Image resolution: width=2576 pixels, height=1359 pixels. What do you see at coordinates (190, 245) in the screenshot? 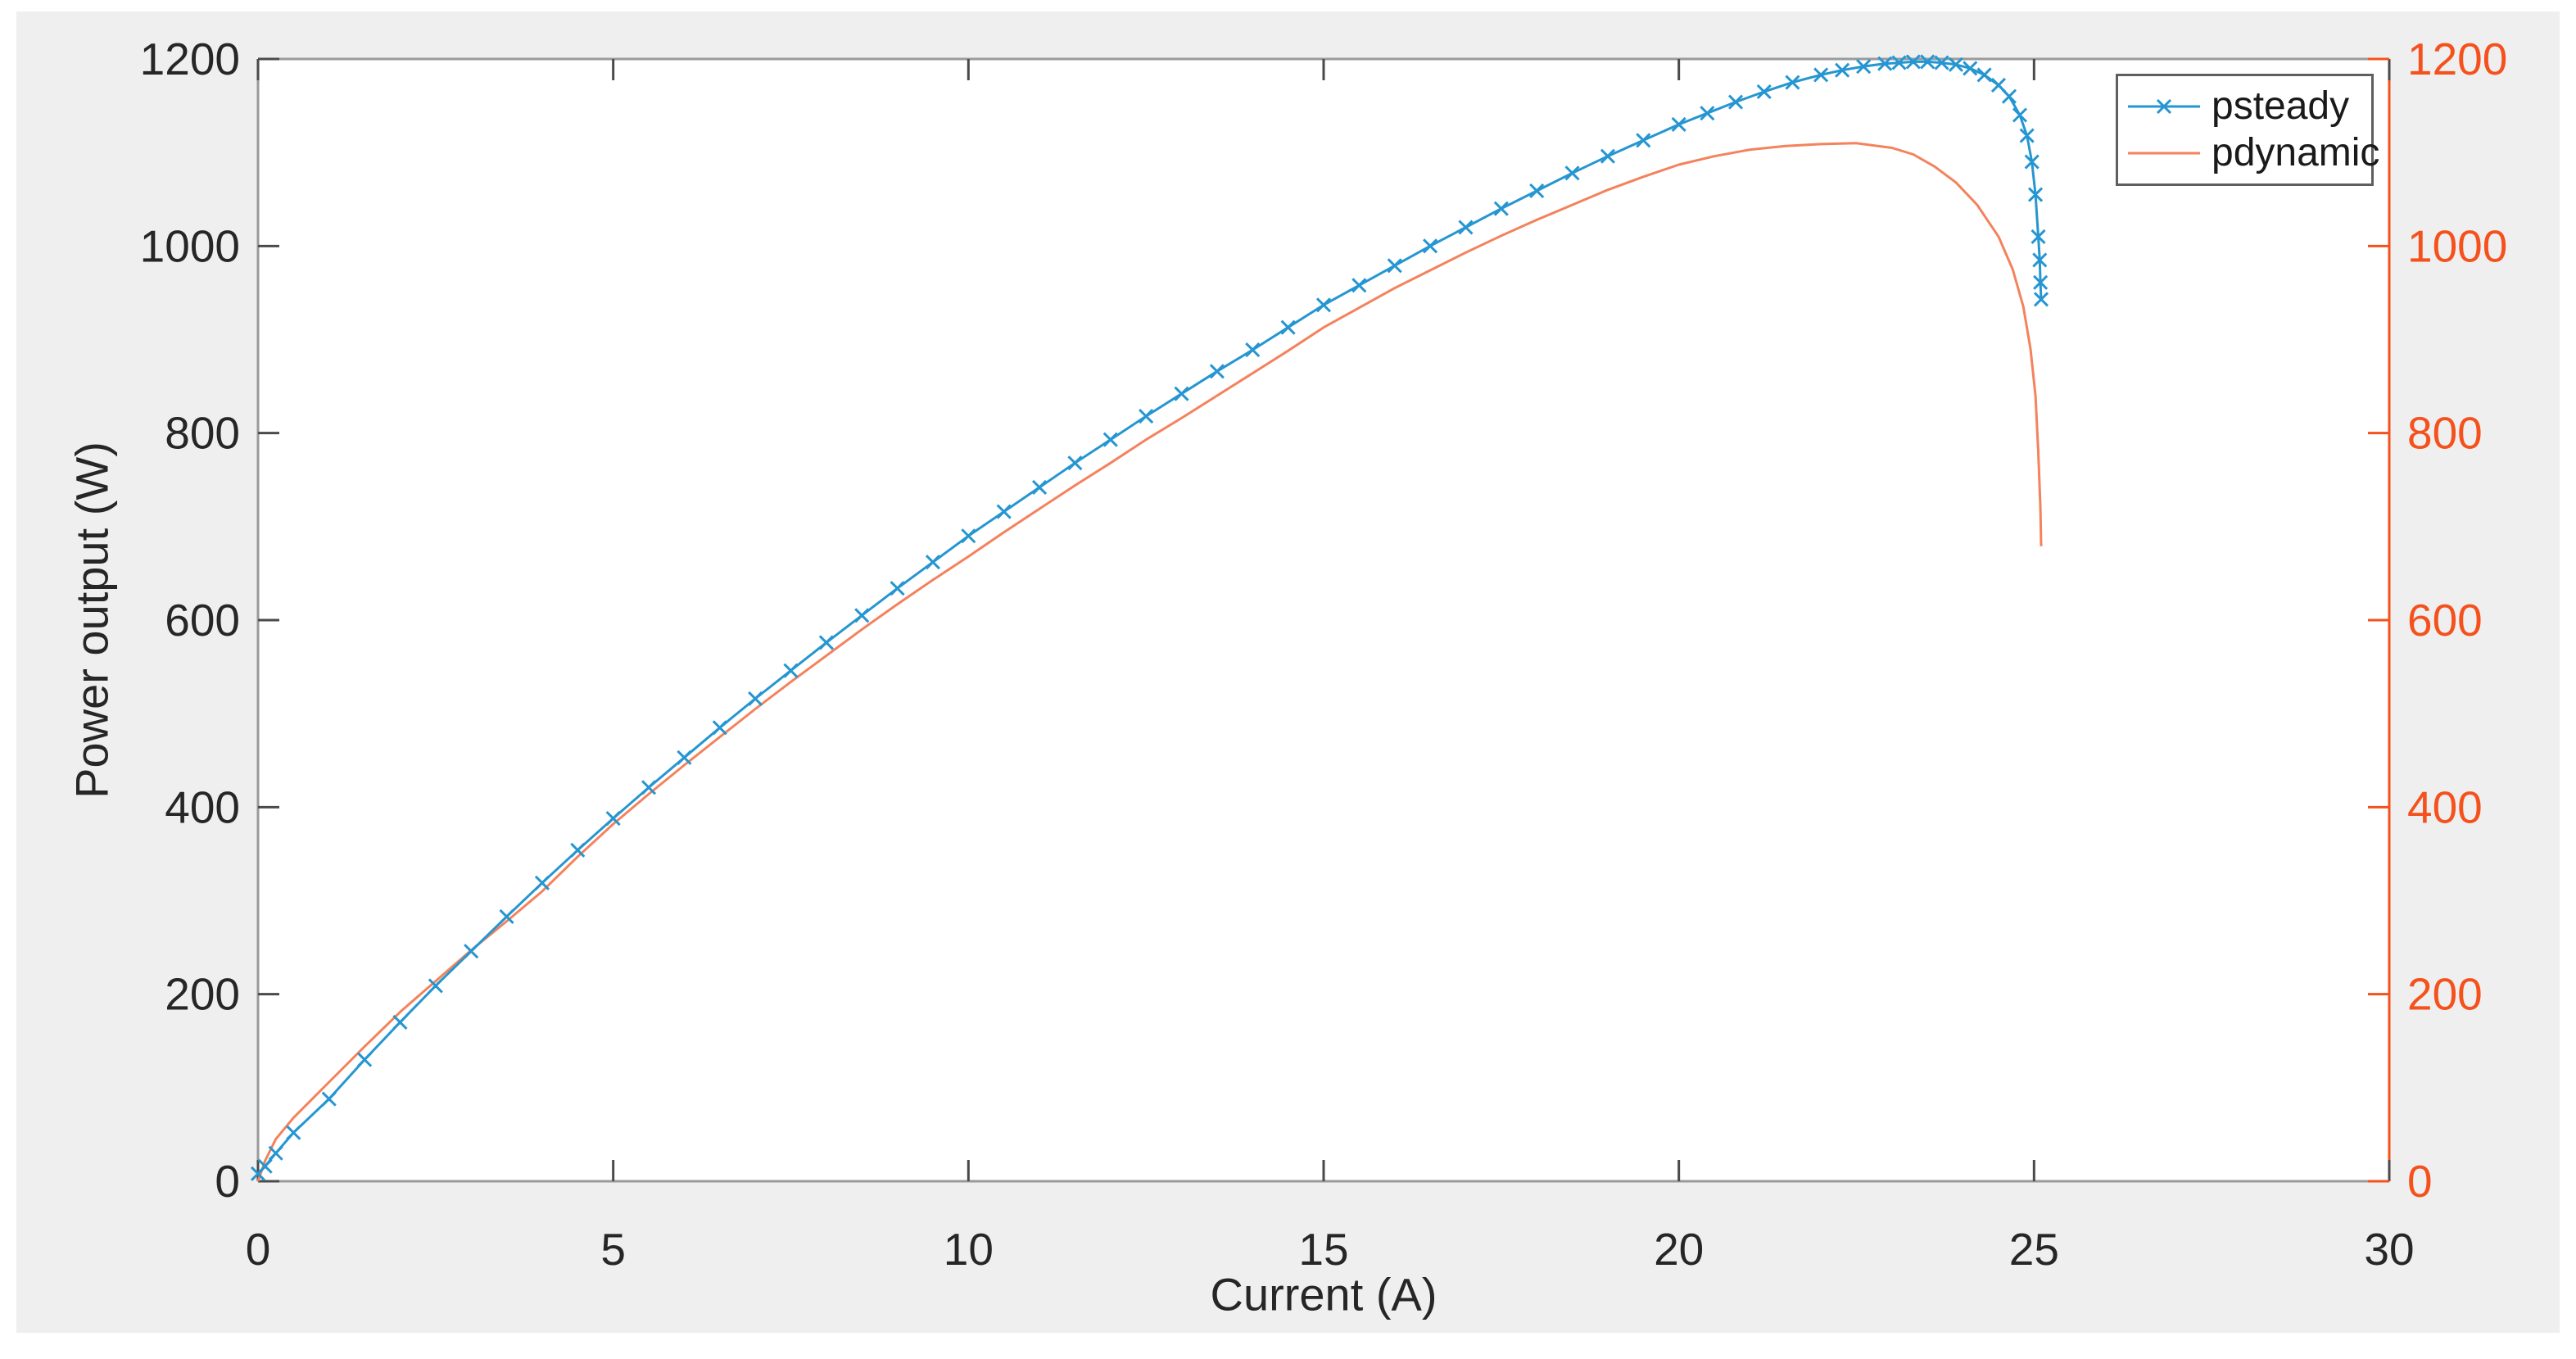
I see `y-tick-label-left: 1000` at bounding box center [190, 245].